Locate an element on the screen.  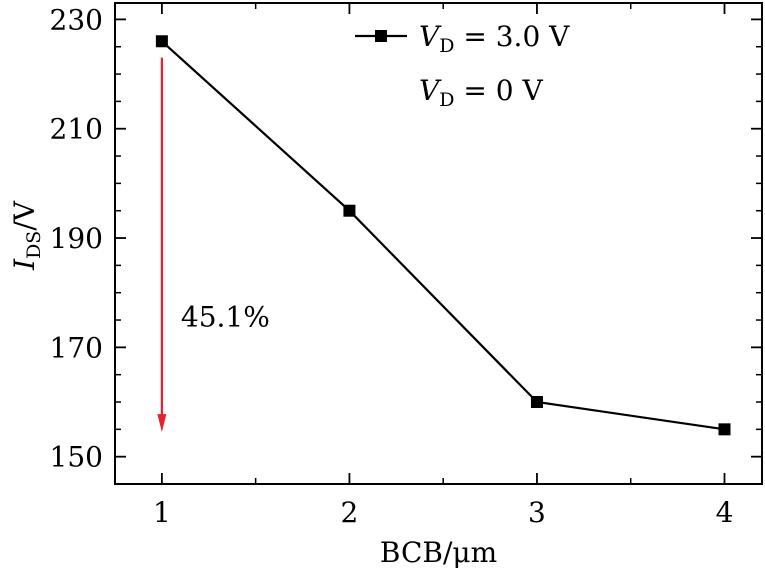
legend-marker-swatch is located at coordinates (381, 36).